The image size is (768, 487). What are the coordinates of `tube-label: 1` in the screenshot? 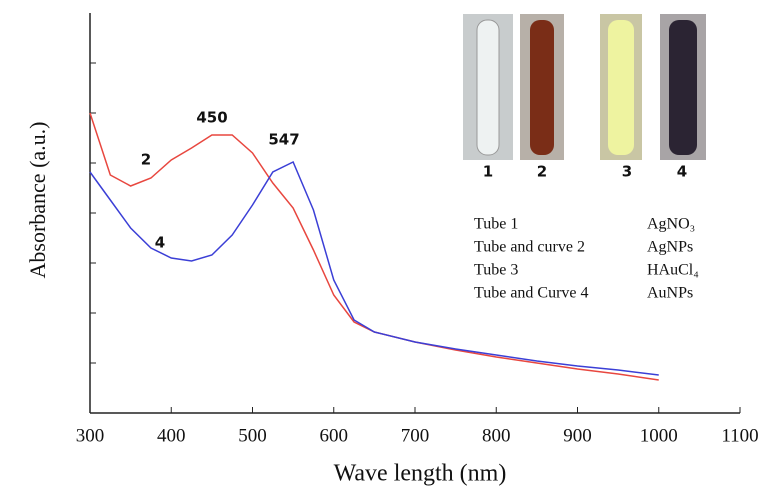 It's located at (488, 172).